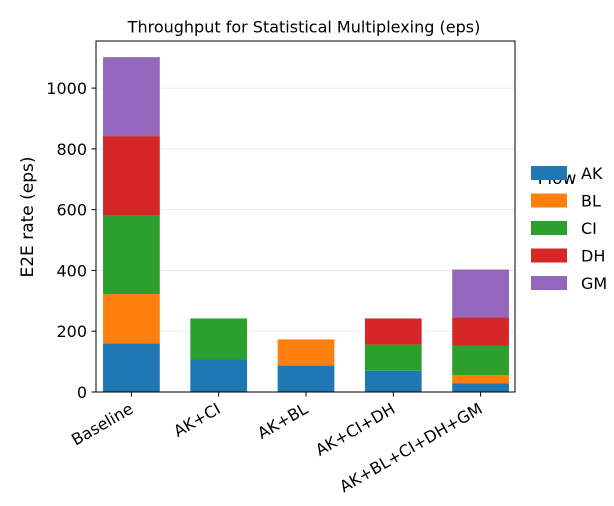  Describe the element at coordinates (28, 216) in the screenshot. I see `y-axis-label: E2E rate (eps)` at that location.